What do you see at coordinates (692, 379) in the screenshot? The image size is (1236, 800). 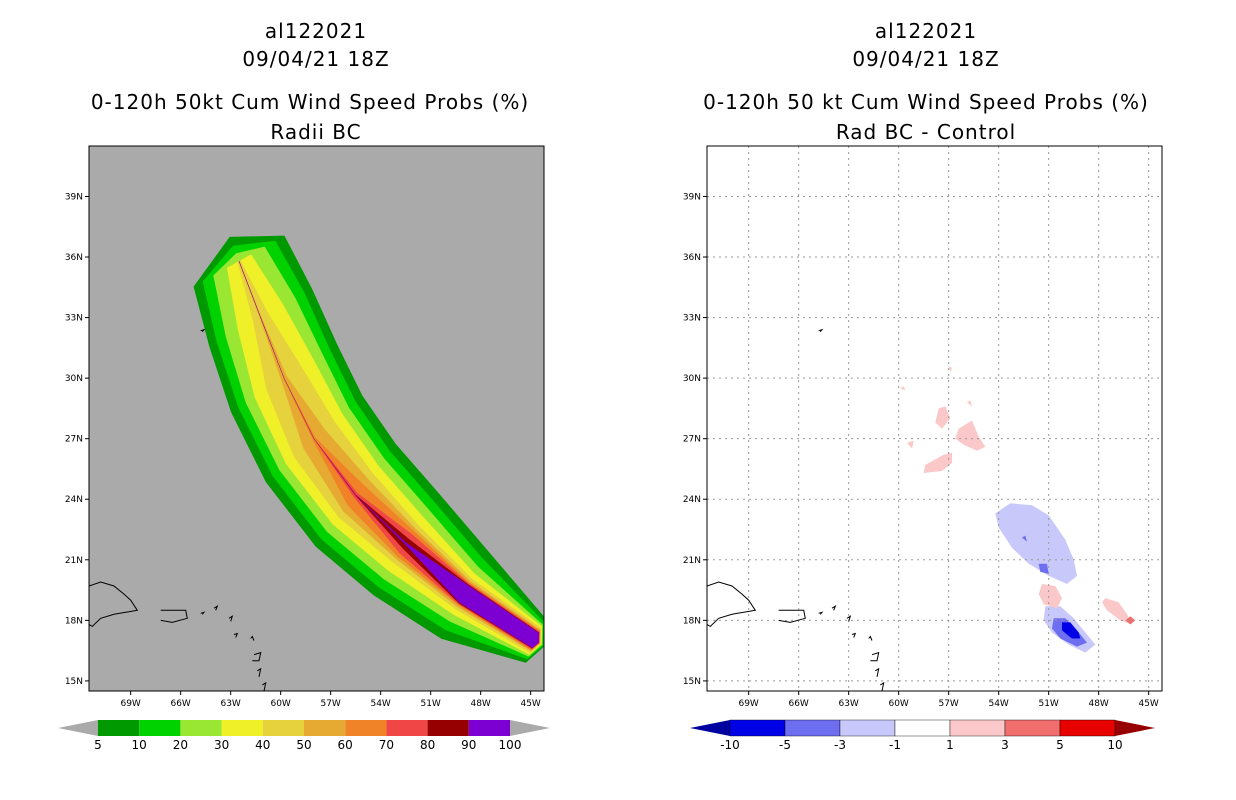 I see `y-tick-label: 30N` at bounding box center [692, 379].